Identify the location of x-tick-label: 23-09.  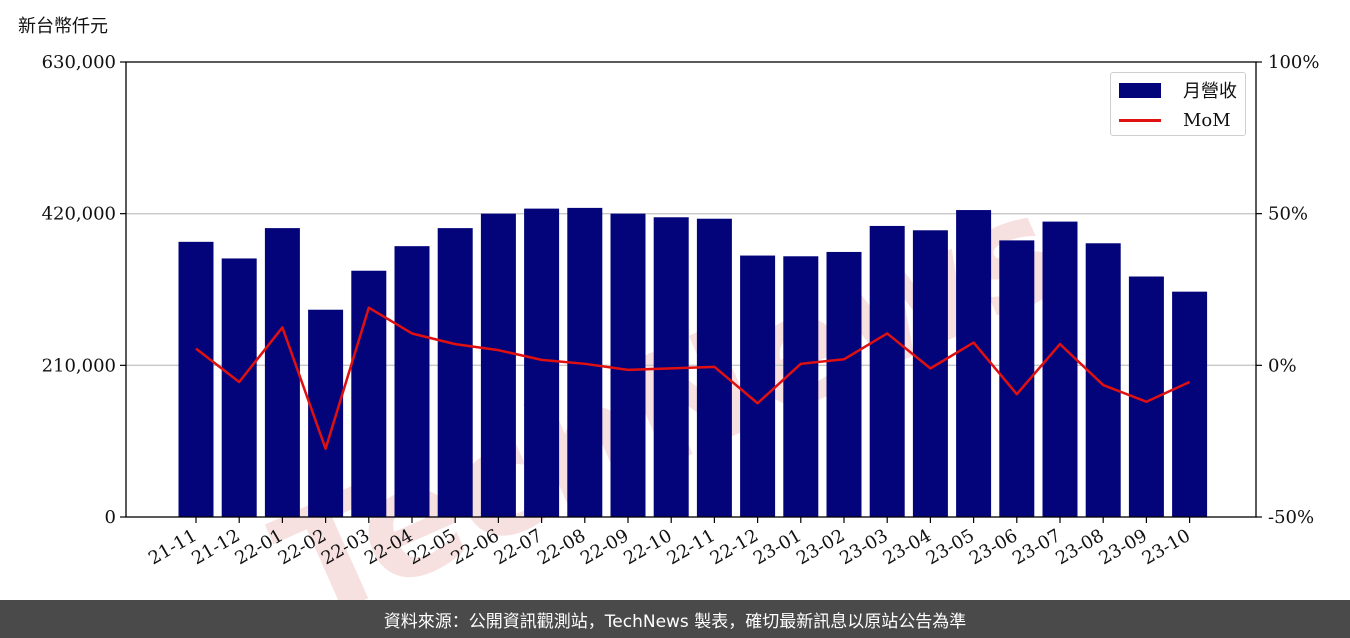
(1122, 547).